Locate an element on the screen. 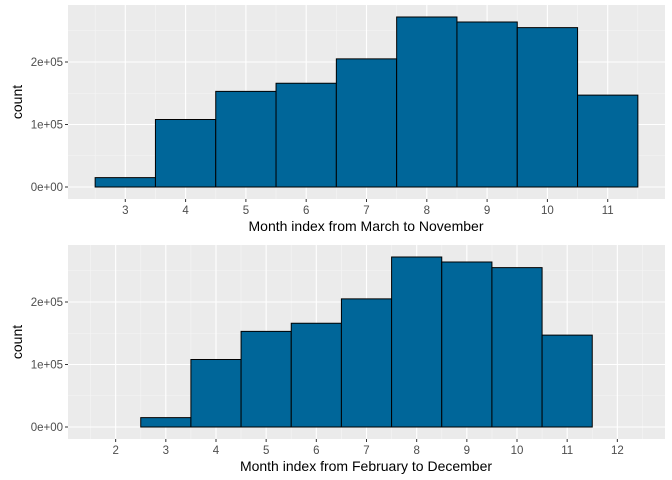  chart-bottom-x-tick-label: 2 is located at coordinates (115, 451).